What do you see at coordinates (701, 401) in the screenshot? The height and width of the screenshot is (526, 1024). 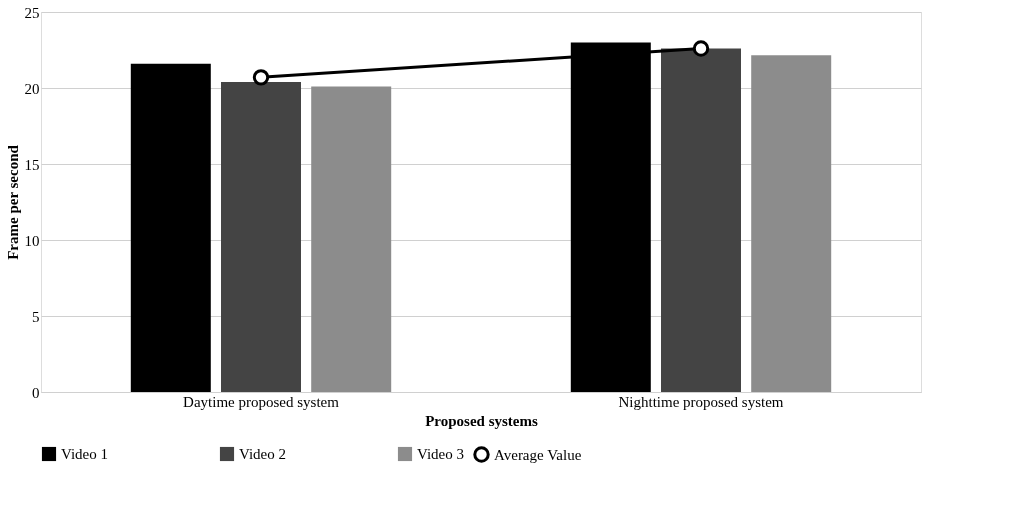 I see `x-tick-label: Nighttime proposed system` at bounding box center [701, 401].